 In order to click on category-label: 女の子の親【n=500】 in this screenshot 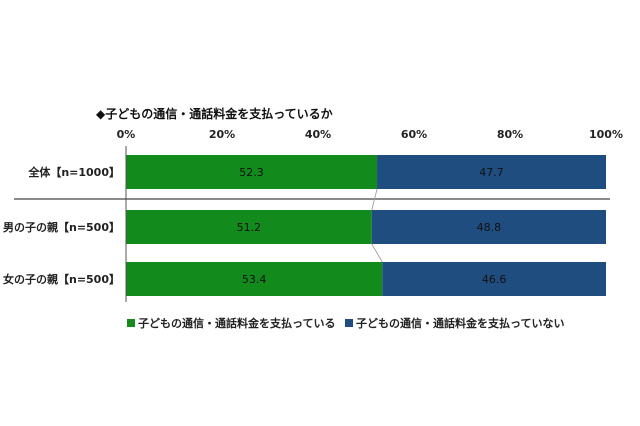, I will do `click(61, 279)`.